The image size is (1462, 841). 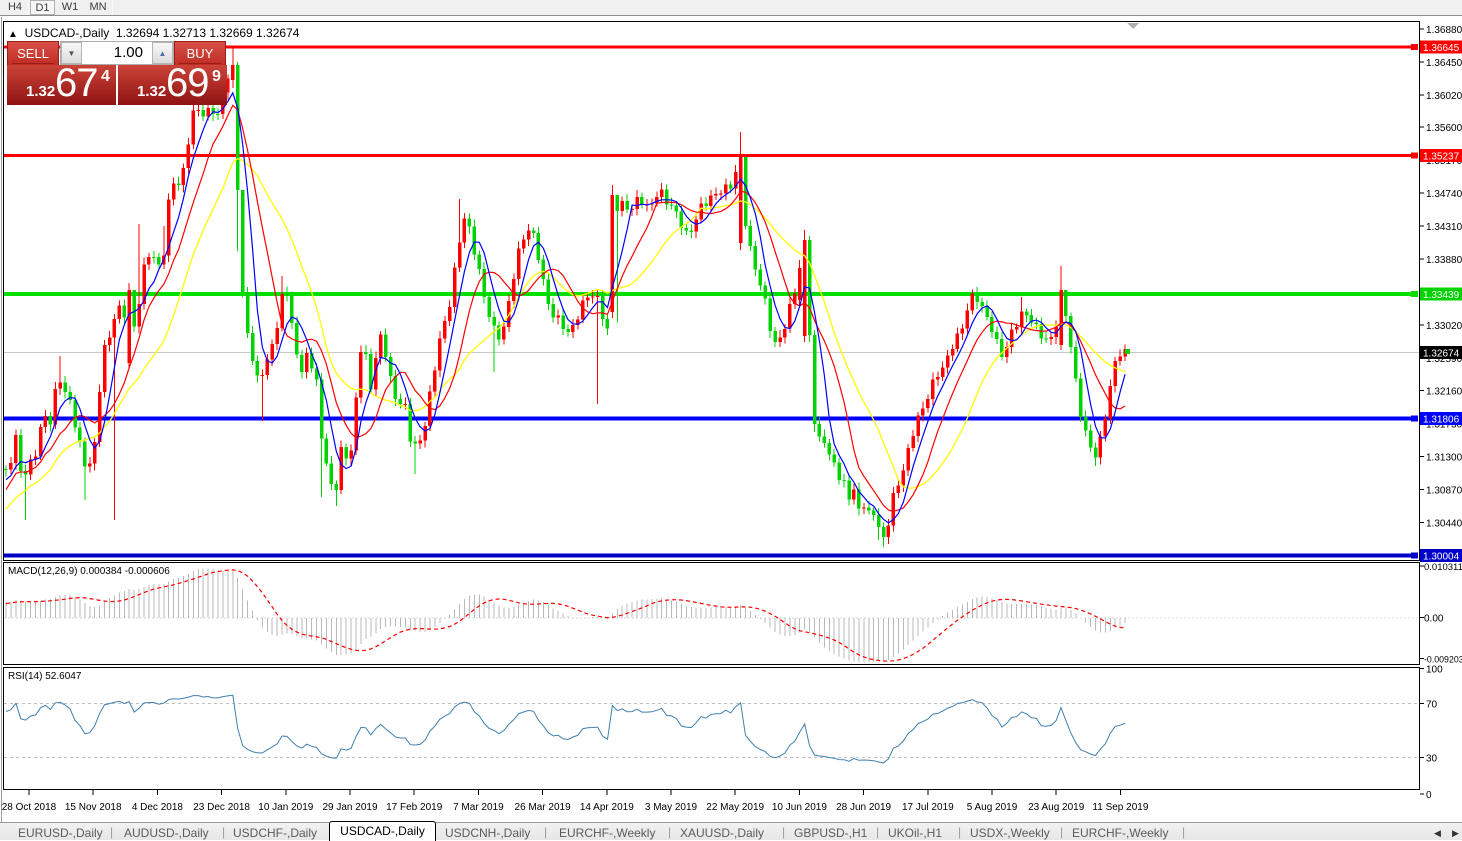 I want to click on svg-text: 15 Nov 2018, so click(x=93, y=807).